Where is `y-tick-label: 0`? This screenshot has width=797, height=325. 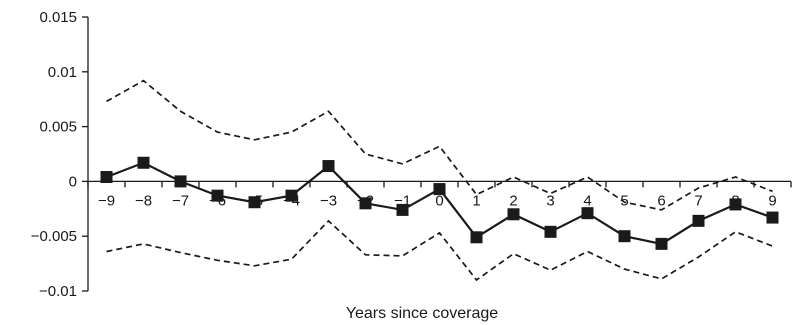 y-tick-label: 0 is located at coordinates (73, 181).